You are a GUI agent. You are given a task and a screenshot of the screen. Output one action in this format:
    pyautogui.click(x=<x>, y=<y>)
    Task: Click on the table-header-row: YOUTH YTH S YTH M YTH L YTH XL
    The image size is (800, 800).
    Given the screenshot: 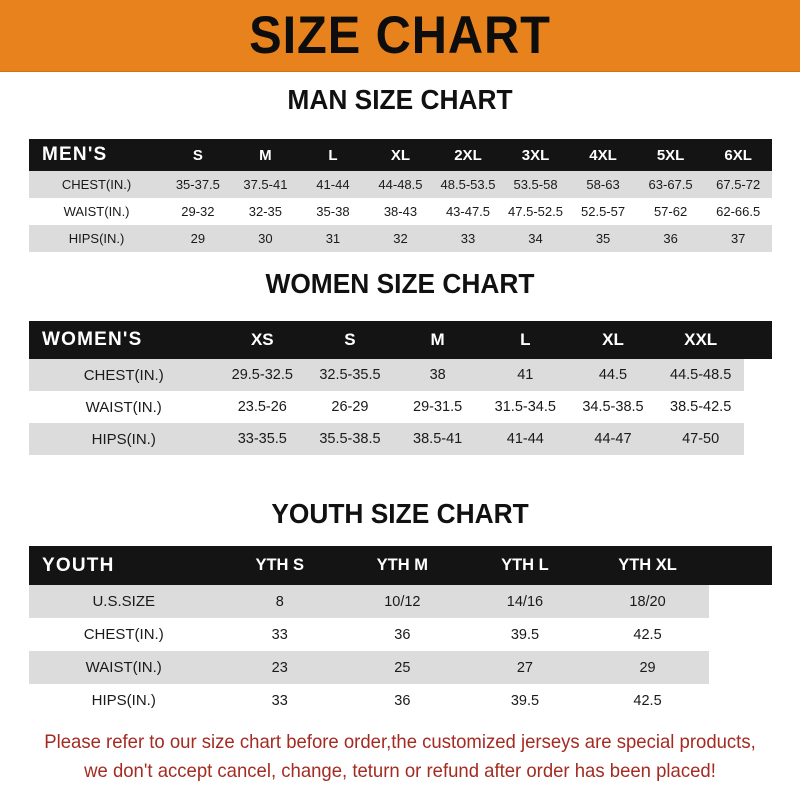 What is the action you would take?
    pyautogui.click(x=400, y=565)
    